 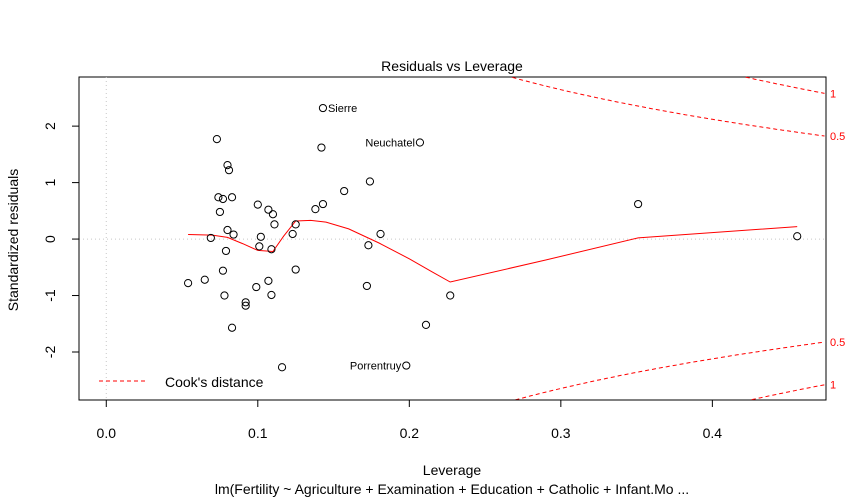 What do you see at coordinates (390, 144) in the screenshot?
I see `point-label: Neuchatel` at bounding box center [390, 144].